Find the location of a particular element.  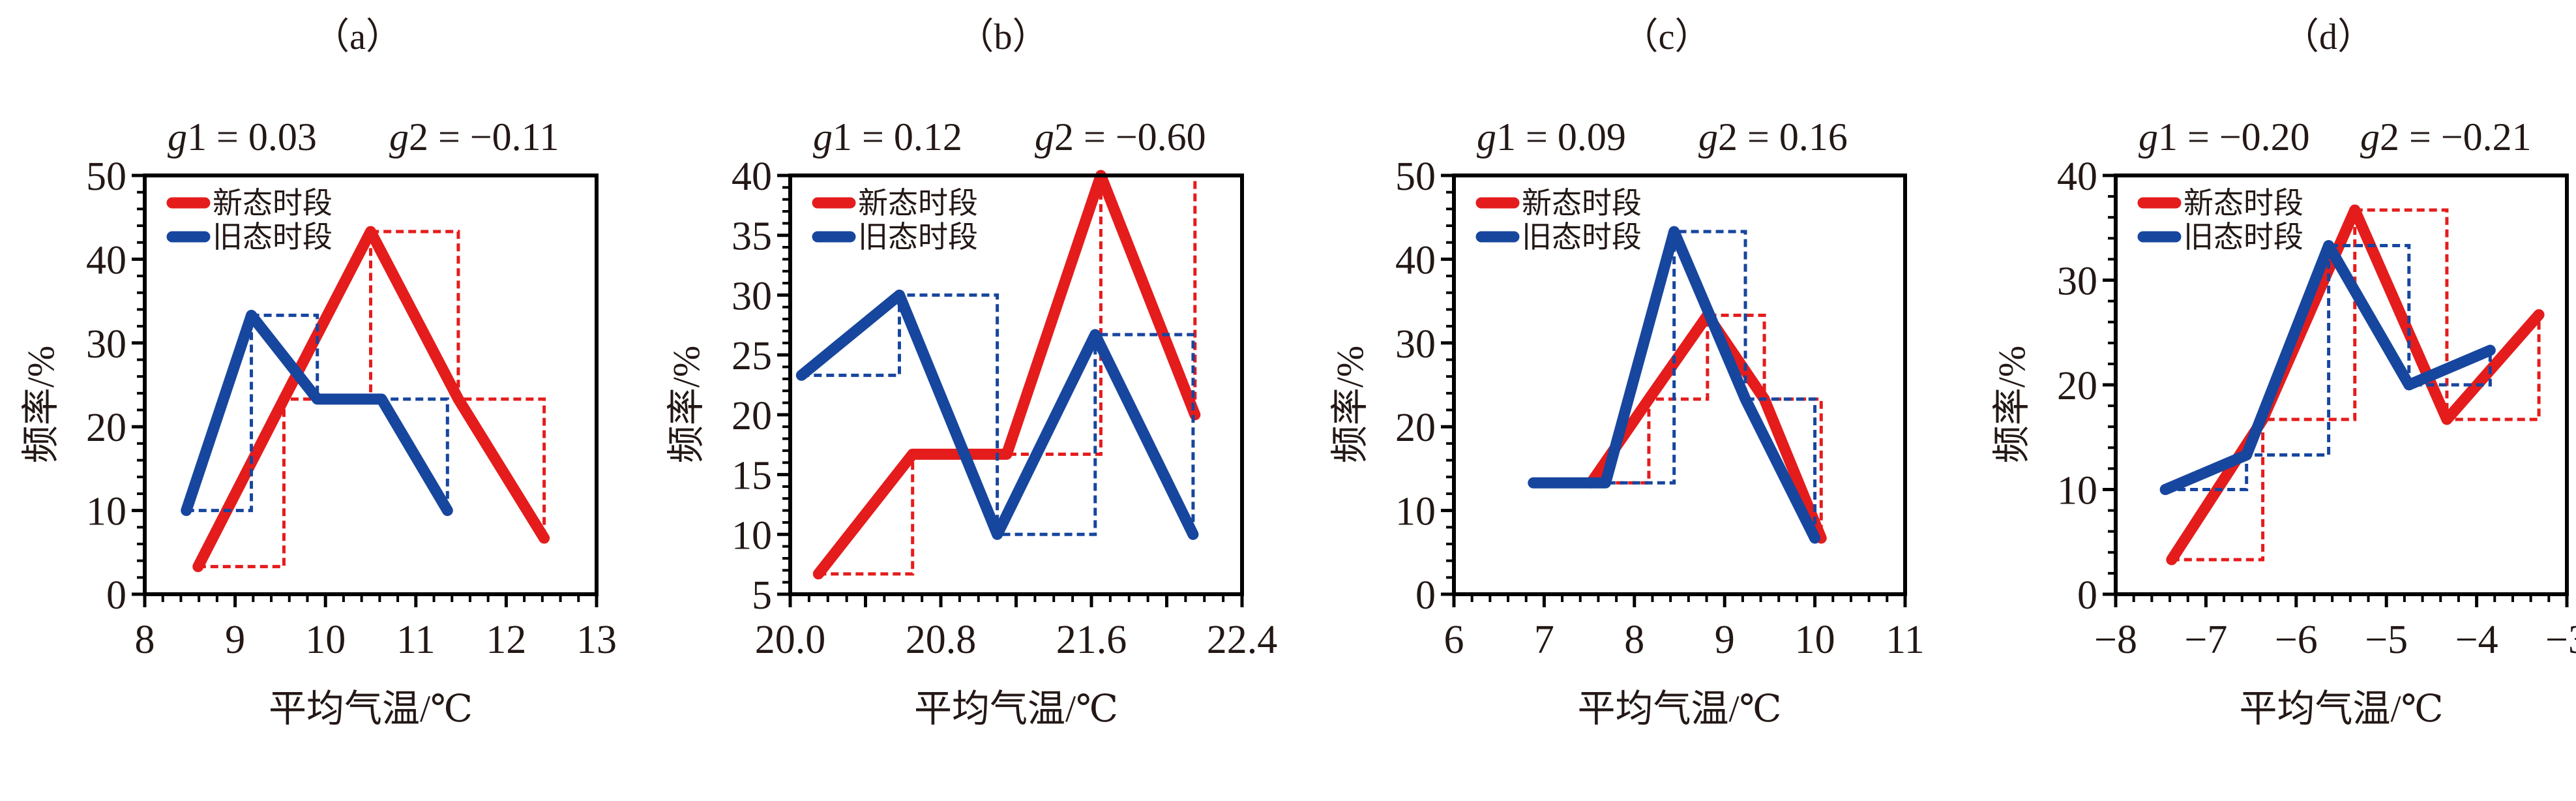

x-tick-label: −4 is located at coordinates (2476, 640).